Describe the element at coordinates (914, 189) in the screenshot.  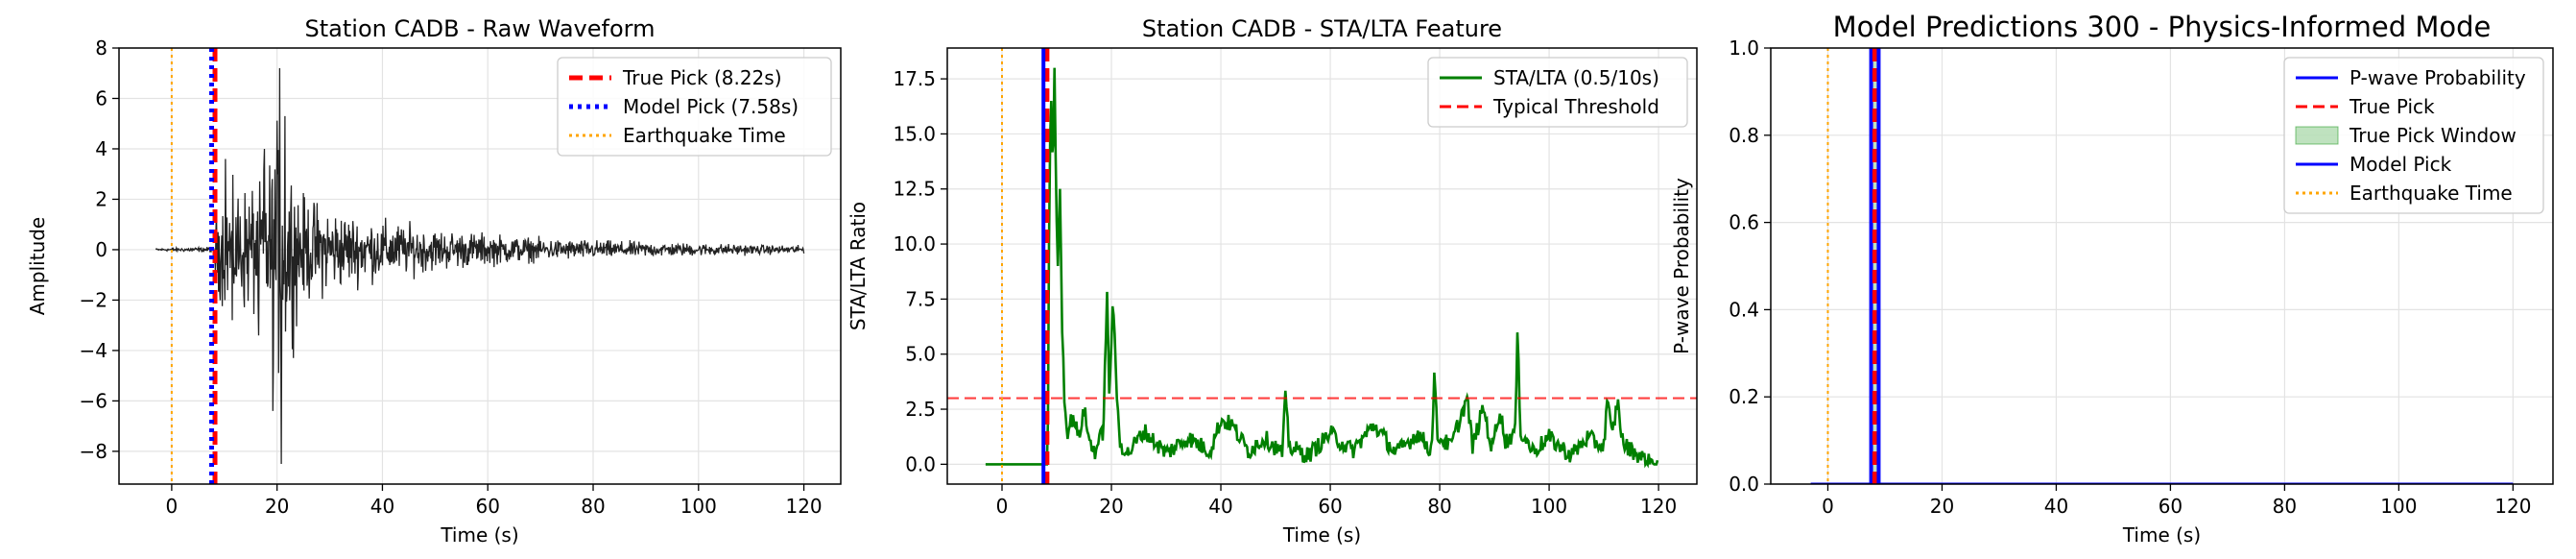
I see `y-tick-label: 12.5` at that location.